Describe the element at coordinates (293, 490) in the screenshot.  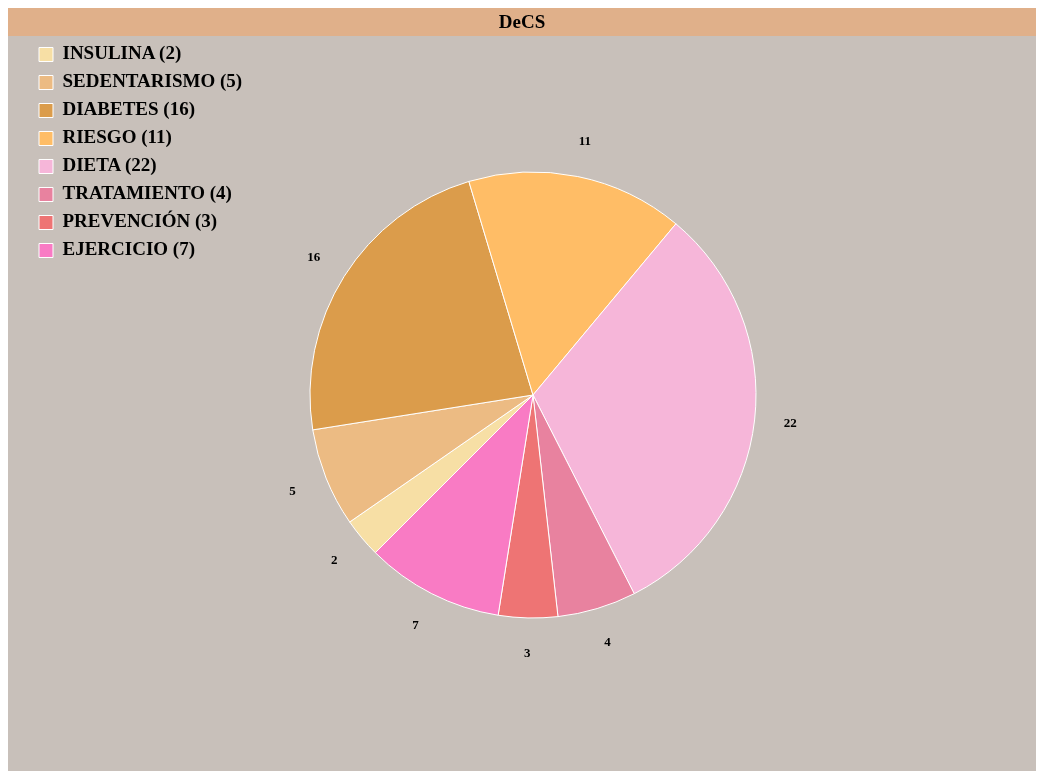
I see `data-label: 5` at that location.